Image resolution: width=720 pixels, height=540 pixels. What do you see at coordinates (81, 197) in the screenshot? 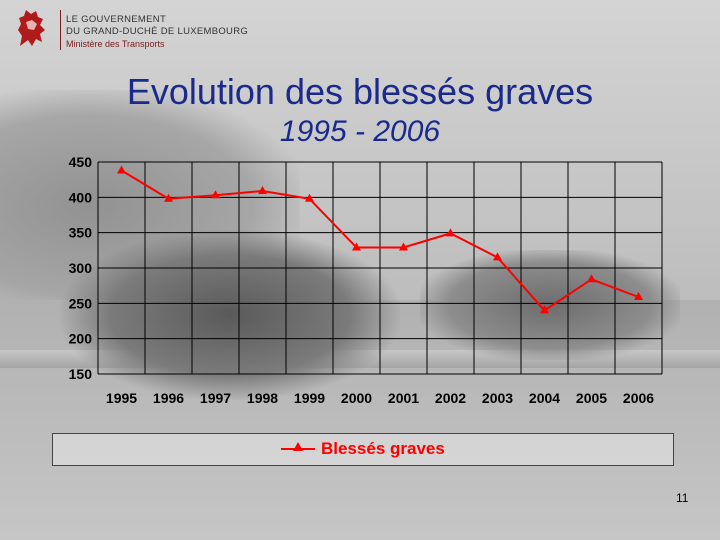
I see `y-tick-label: 400` at bounding box center [81, 197].